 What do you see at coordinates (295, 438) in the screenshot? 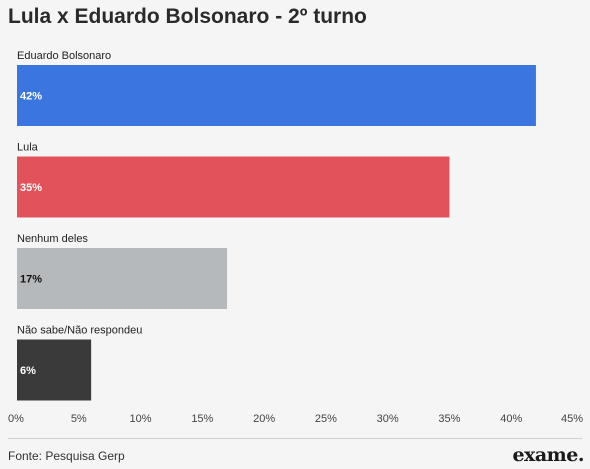
I see `footer-divider` at bounding box center [295, 438].